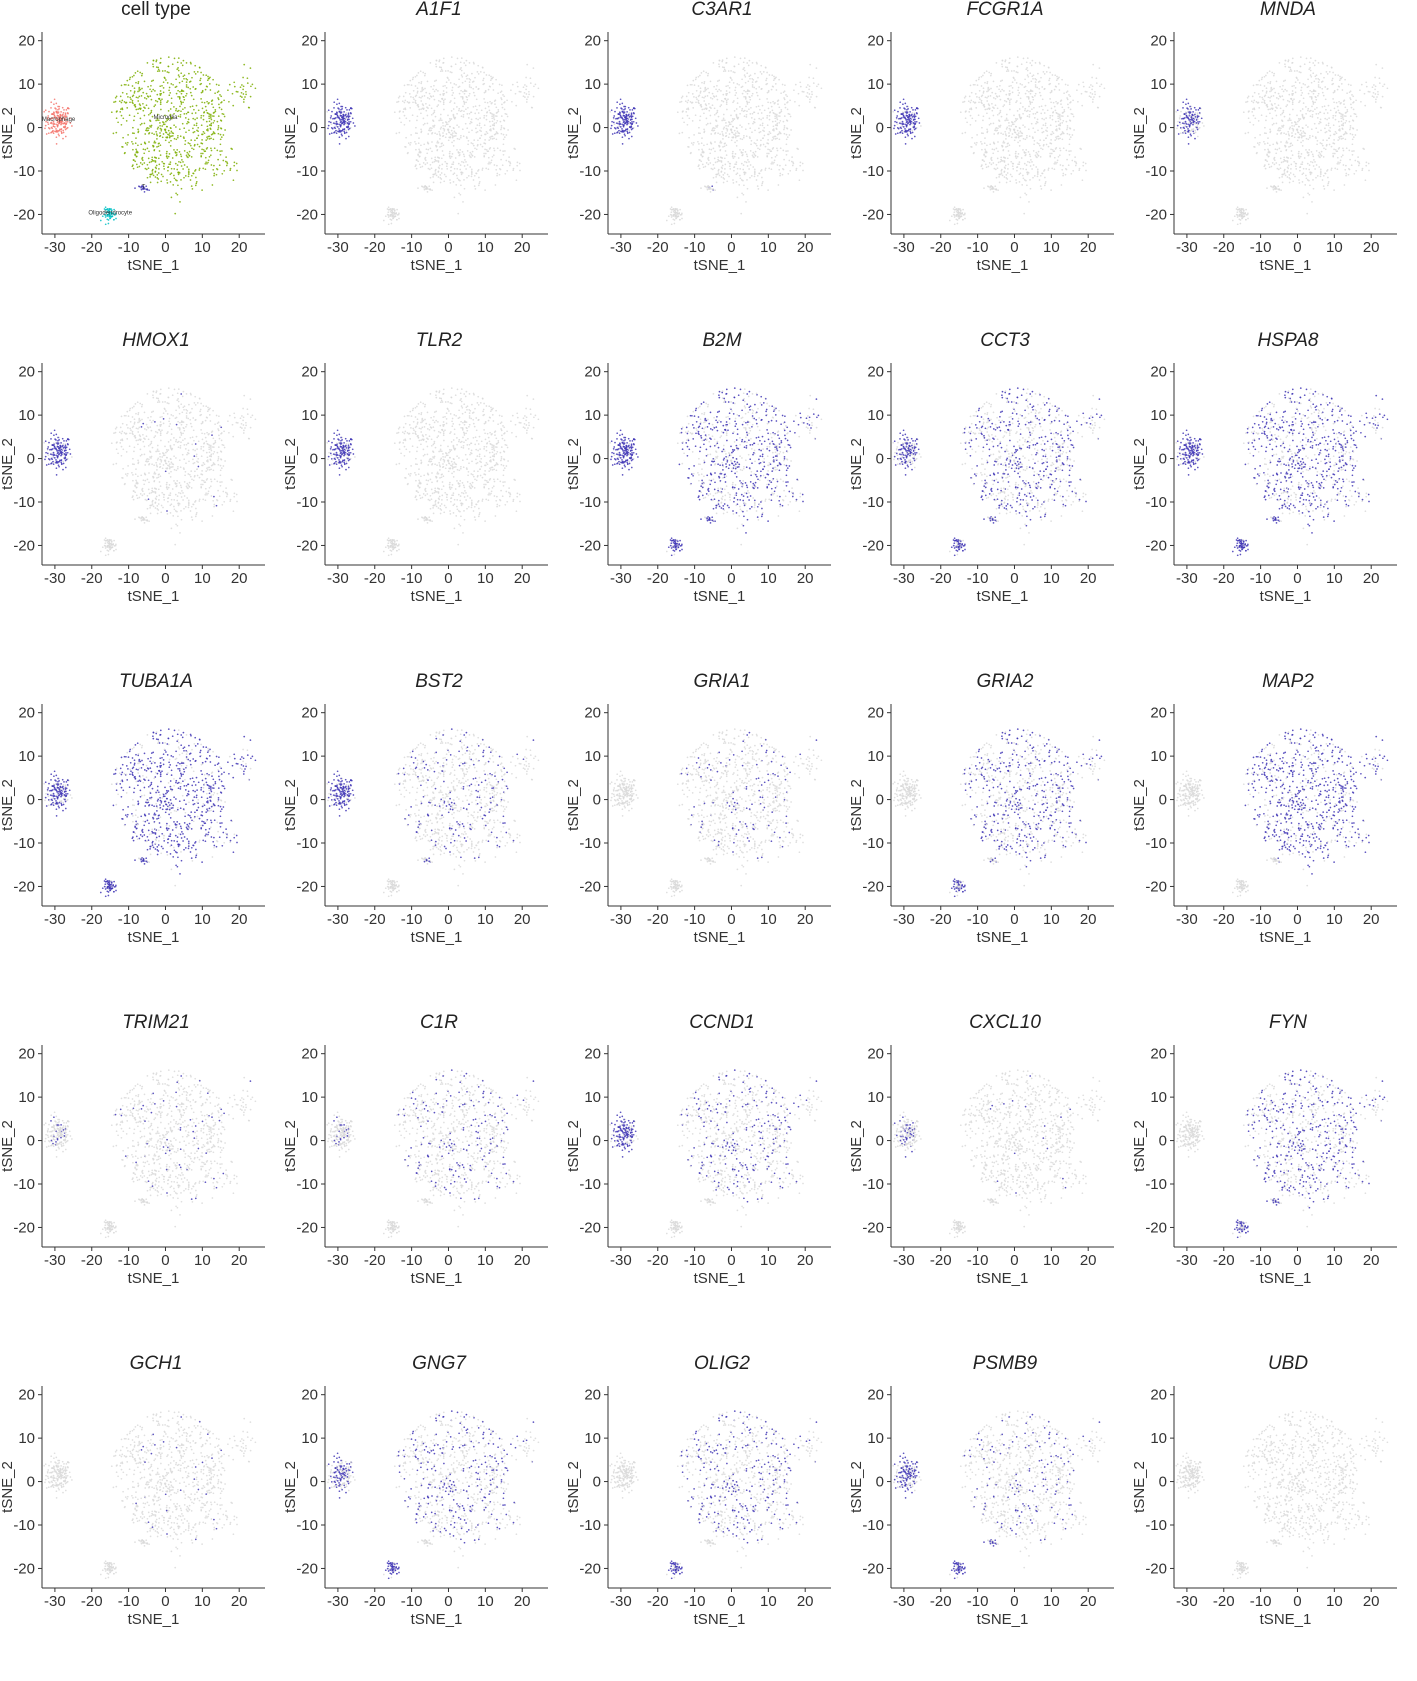 The height and width of the screenshot is (1681, 1417). What do you see at coordinates (26, 84) in the screenshot?
I see `y-tick-label: 10` at bounding box center [26, 84].